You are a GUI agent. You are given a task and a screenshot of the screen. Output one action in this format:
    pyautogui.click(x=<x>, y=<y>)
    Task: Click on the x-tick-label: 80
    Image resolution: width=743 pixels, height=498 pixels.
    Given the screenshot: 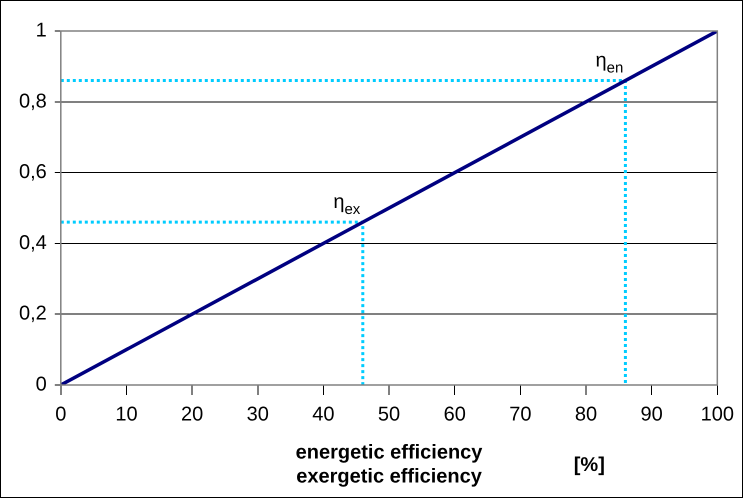 What is the action you would take?
    pyautogui.click(x=586, y=415)
    